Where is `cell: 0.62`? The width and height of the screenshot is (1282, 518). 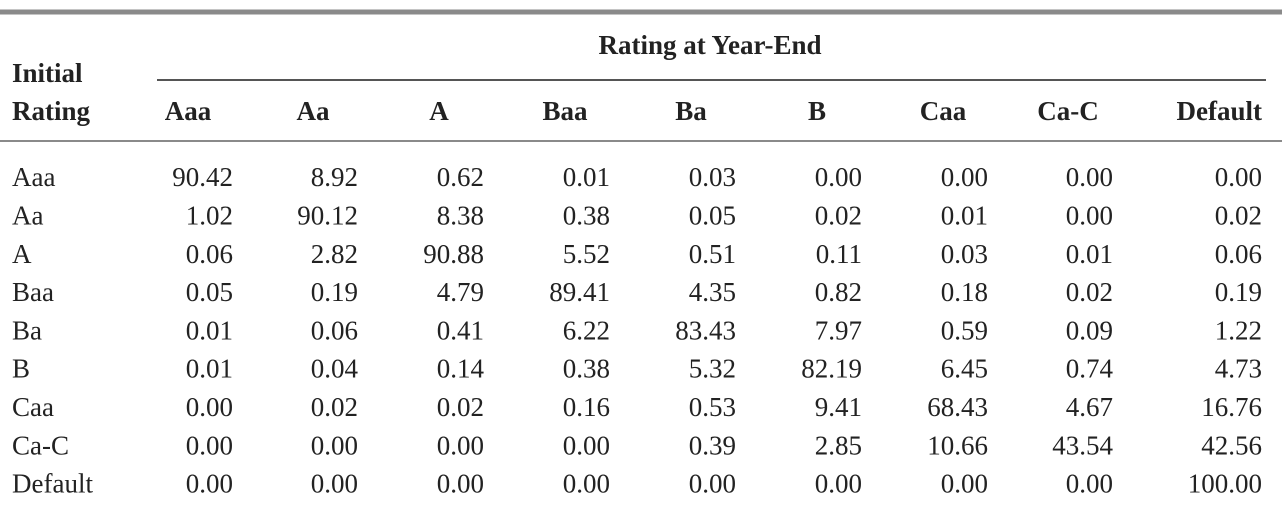
cell: 0.62 is located at coordinates (460, 177).